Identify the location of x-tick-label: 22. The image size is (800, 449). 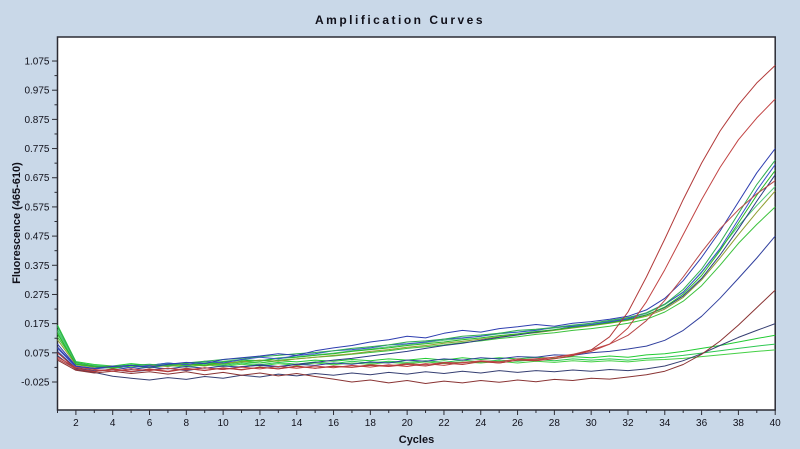
(444, 423).